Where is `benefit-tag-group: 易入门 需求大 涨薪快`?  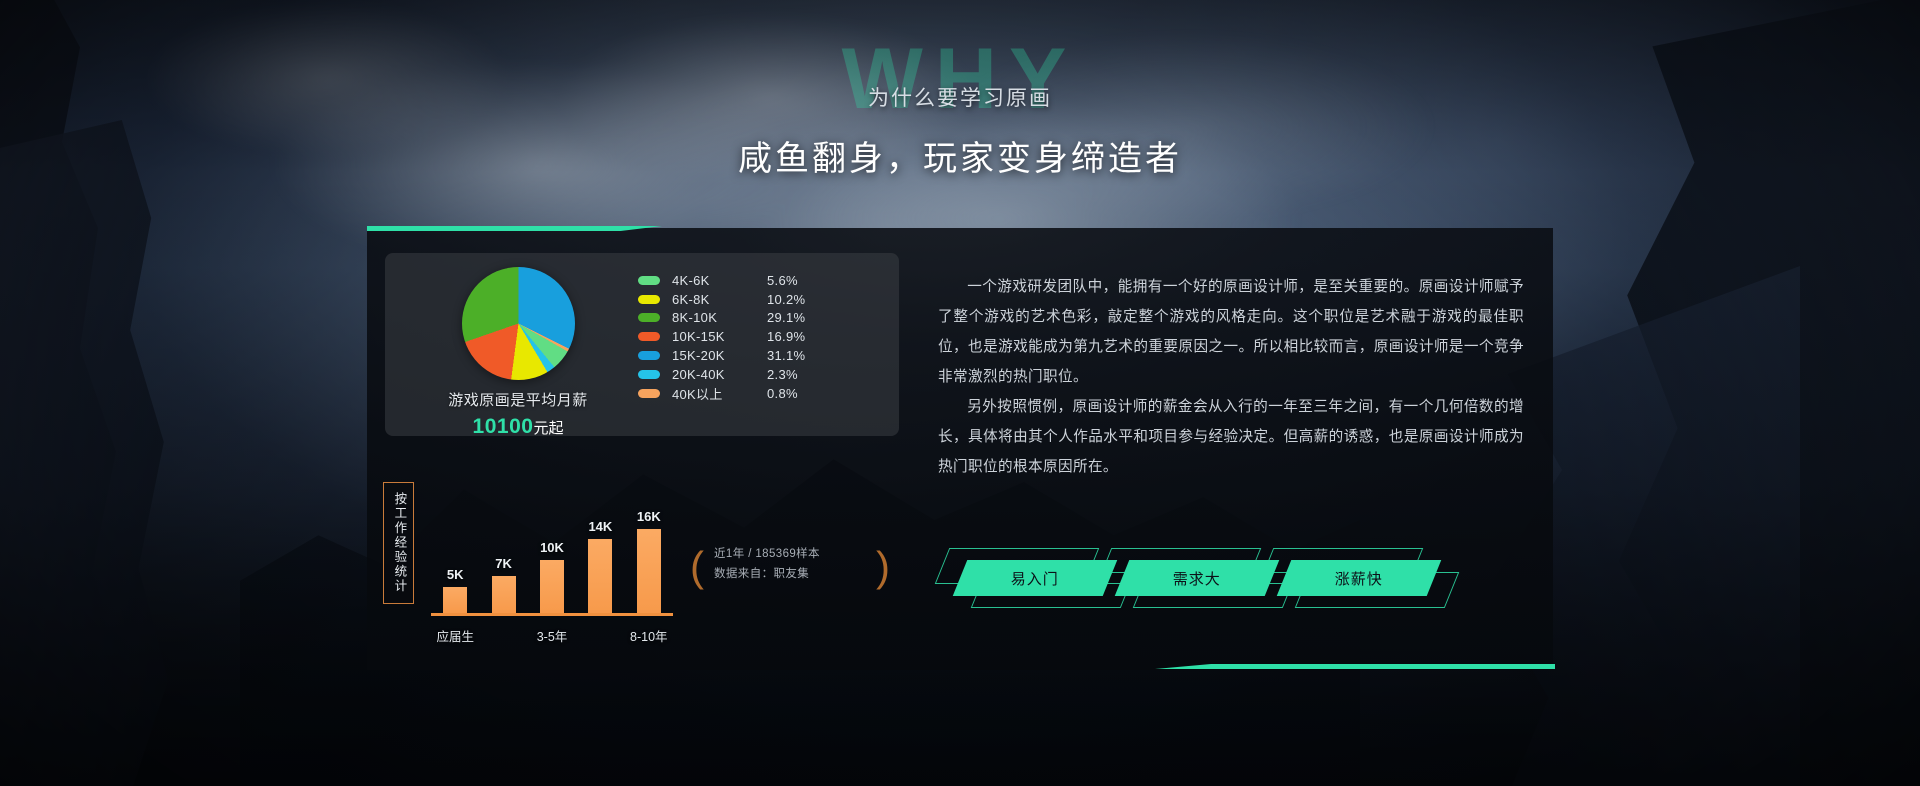
benefit-tag-group: 易入门 需求大 涨薪快 is located at coordinates (1236, 578).